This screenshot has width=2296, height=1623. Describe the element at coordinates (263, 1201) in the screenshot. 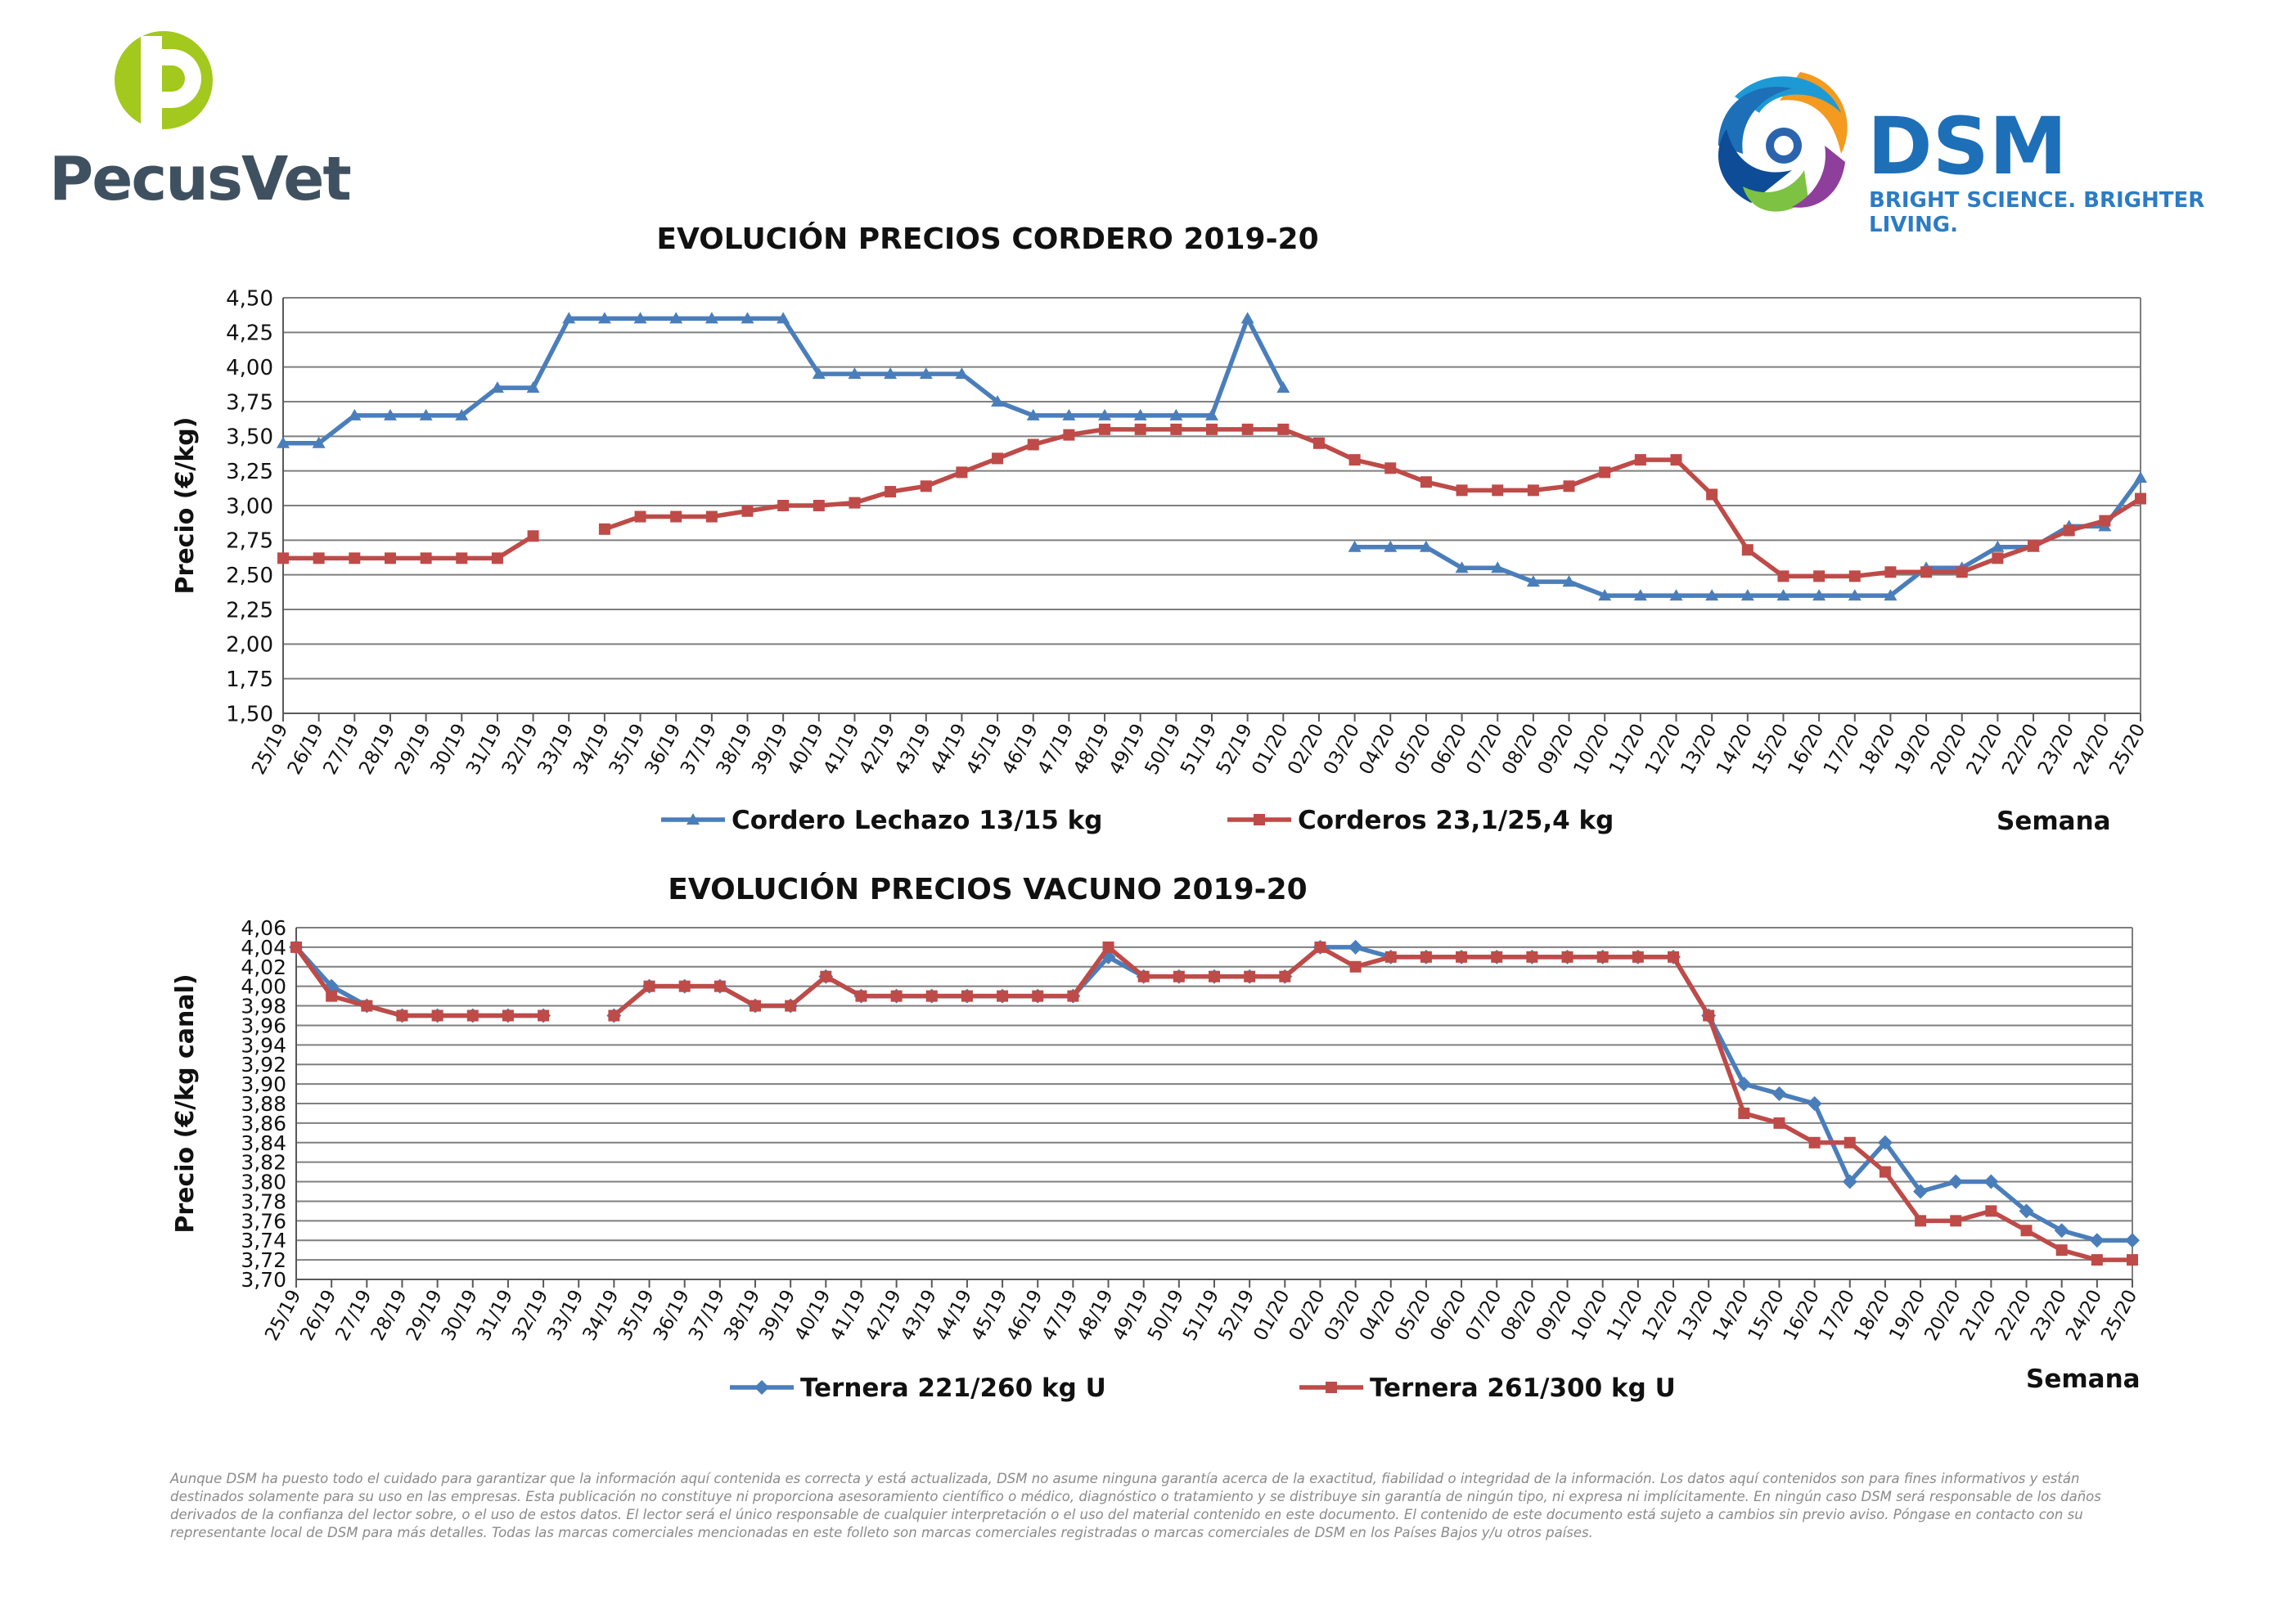

I see `y-tick-label: 3,78` at that location.